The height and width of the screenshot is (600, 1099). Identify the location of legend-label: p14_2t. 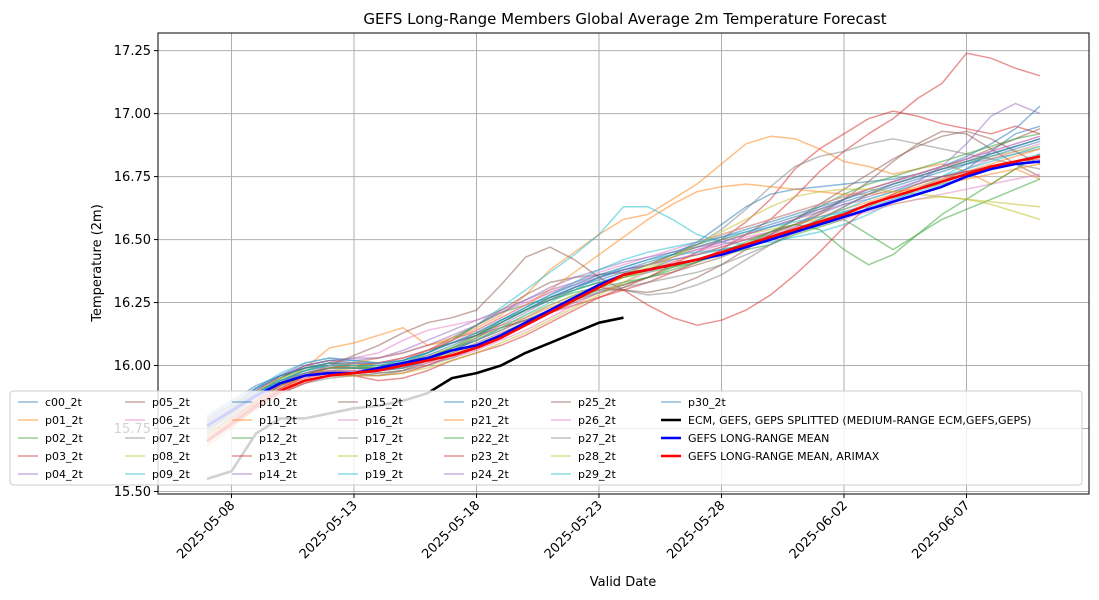
(278, 474).